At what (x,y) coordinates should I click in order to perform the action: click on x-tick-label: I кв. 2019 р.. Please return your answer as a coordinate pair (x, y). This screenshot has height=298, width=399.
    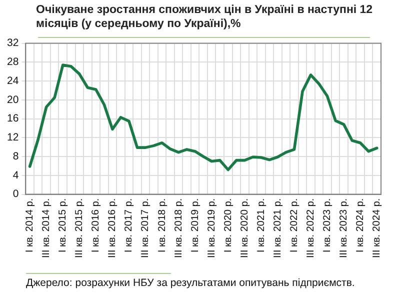
    Looking at the image, I should click on (195, 225).